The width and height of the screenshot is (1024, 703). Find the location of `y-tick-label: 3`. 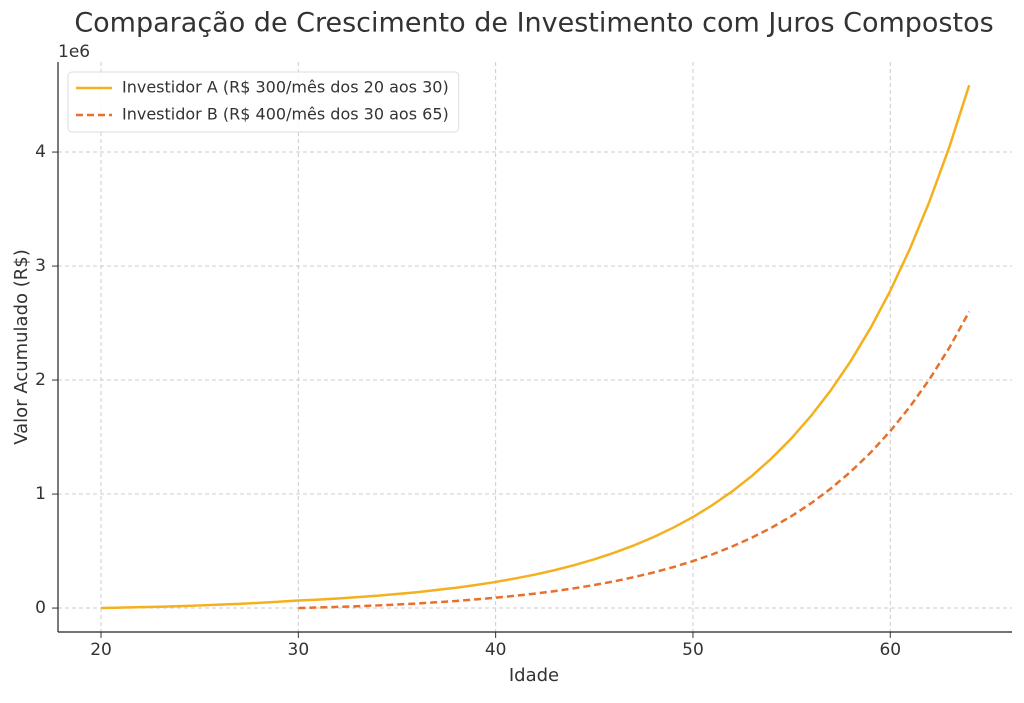

y-tick-label: 3 is located at coordinates (40, 266).